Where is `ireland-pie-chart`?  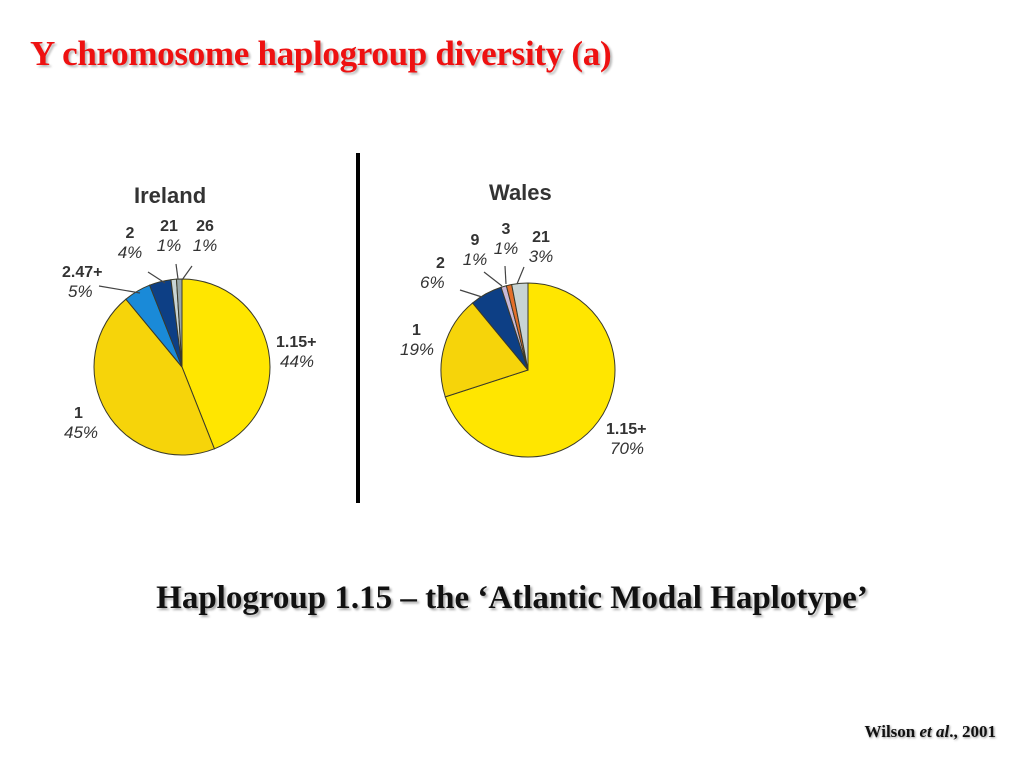
ireland-pie-chart is located at coordinates (182, 367).